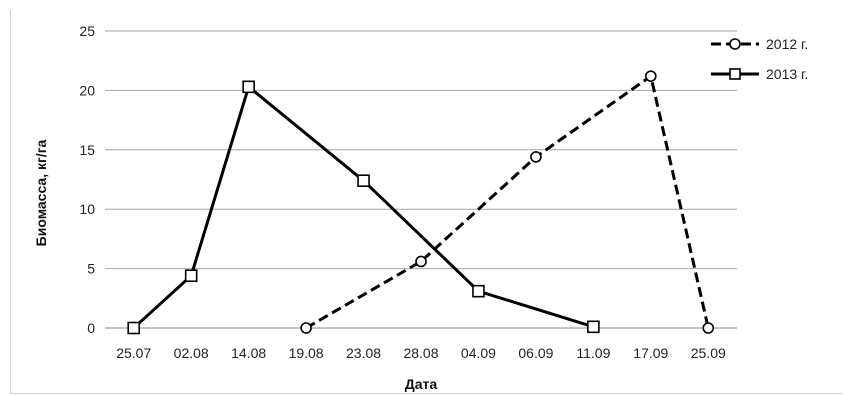 This screenshot has height=396, width=844. I want to click on y-tick-label: 15, so click(87, 150).